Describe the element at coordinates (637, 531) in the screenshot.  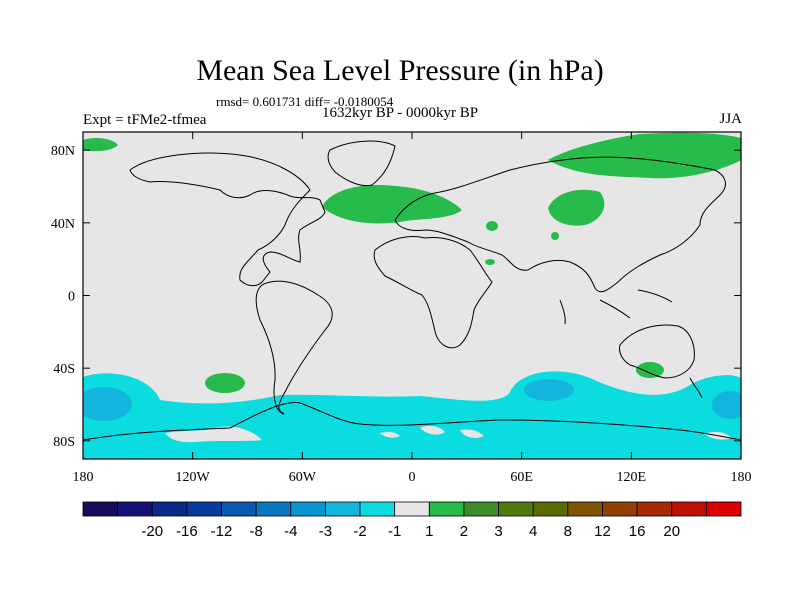
I see `colorbar-label: 16` at that location.